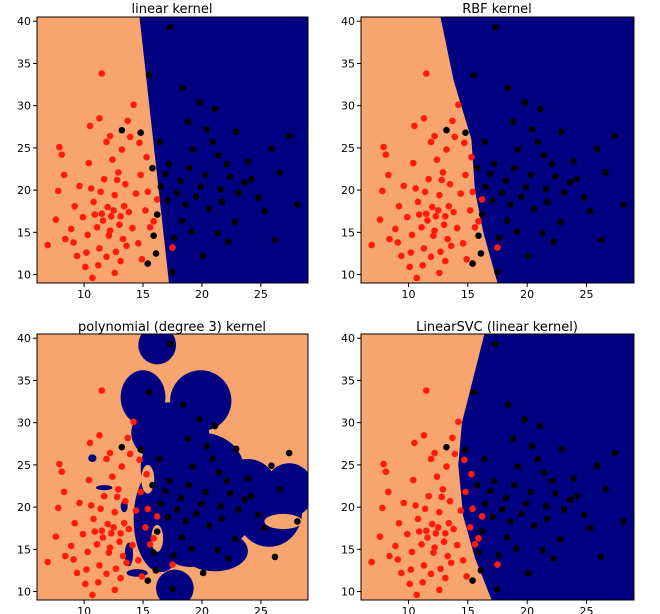 The image size is (660, 614). What do you see at coordinates (468, 609) in the screenshot?
I see `x-tick-label: 15` at bounding box center [468, 609].